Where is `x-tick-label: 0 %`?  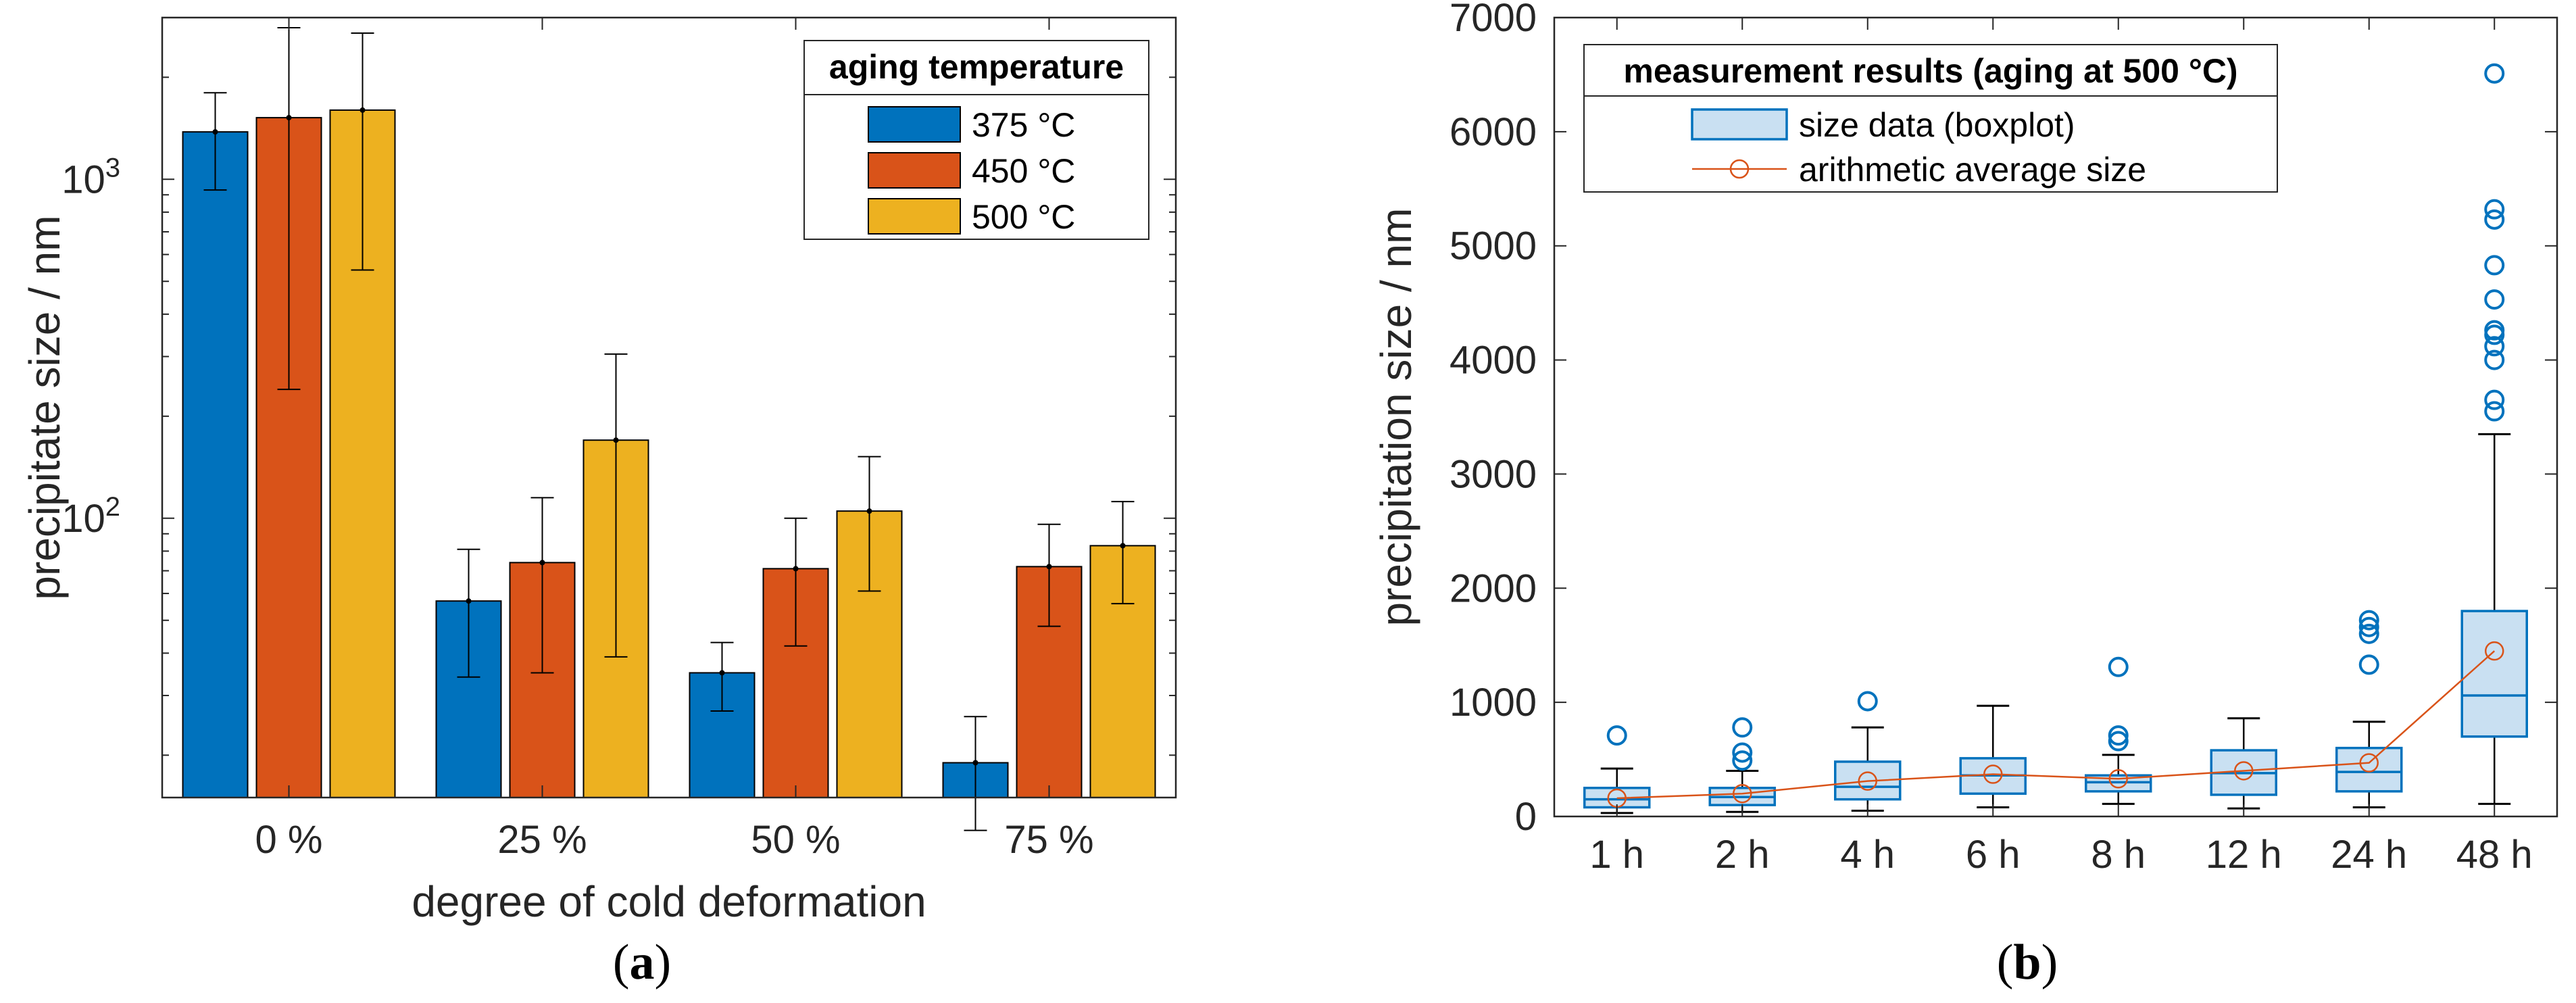 x-tick-label: 0 % is located at coordinates (289, 840).